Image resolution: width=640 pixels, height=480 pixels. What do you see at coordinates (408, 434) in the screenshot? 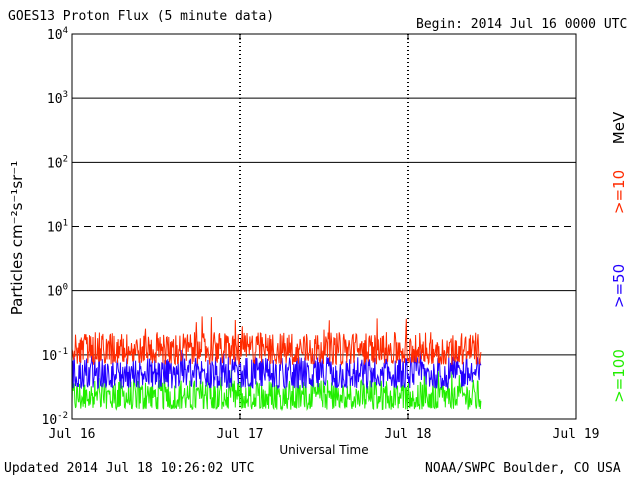
I see `x-tick-label: Jul 18` at bounding box center [408, 434].